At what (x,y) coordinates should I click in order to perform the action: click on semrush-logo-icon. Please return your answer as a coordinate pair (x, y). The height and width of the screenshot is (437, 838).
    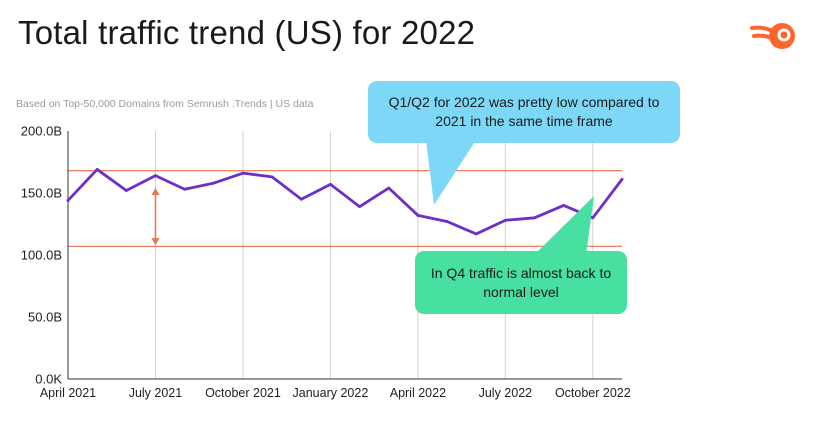
    Looking at the image, I should click on (772, 36).